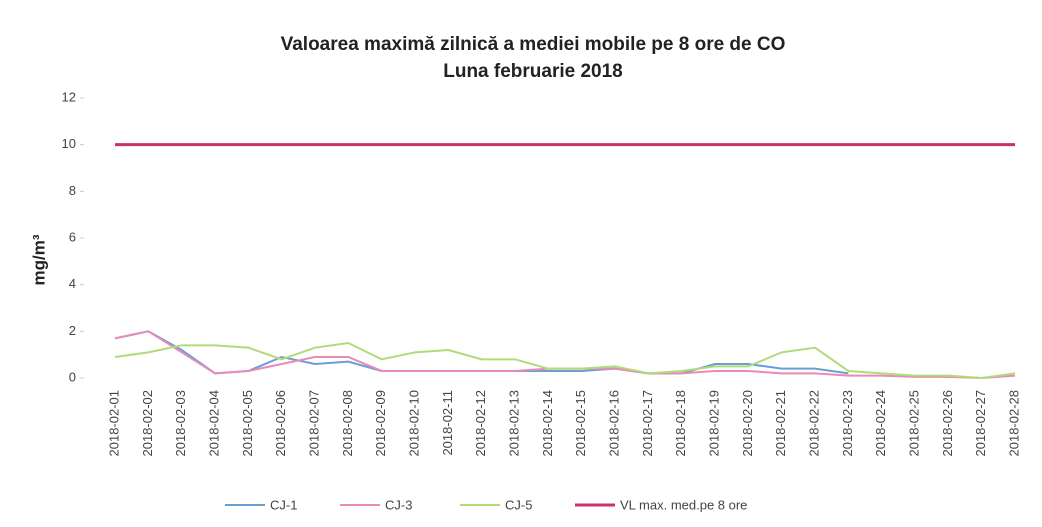  What do you see at coordinates (72, 236) in the screenshot?
I see `y-tick-label: 6` at bounding box center [72, 236].